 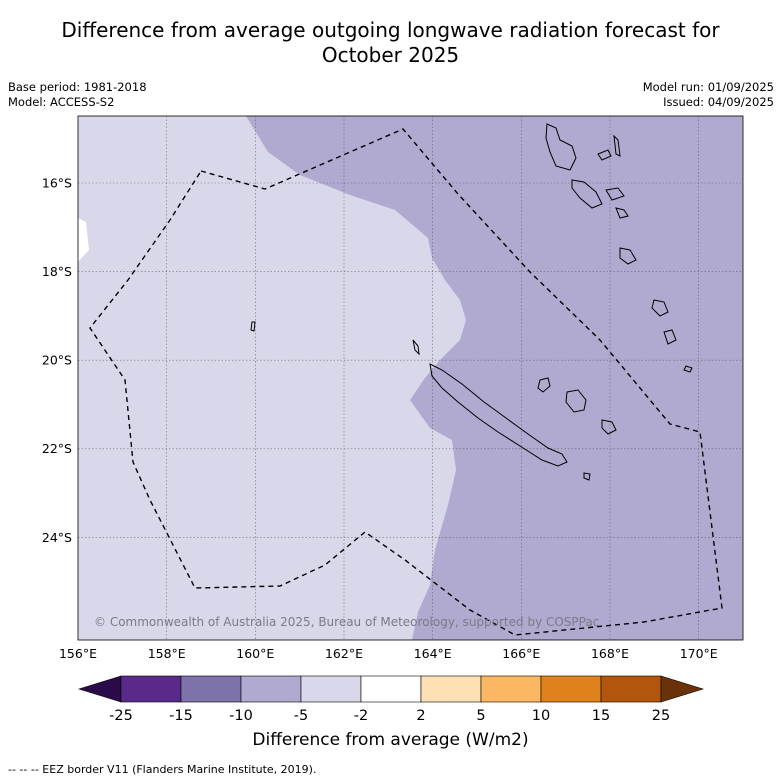 What do you see at coordinates (433, 653) in the screenshot?
I see `lon-label: 164°E` at bounding box center [433, 653].